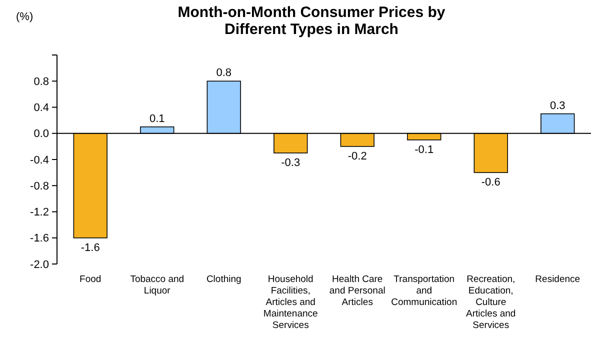 The height and width of the screenshot is (348, 603). What do you see at coordinates (91, 279) in the screenshot?
I see `x-tick-label: Food` at bounding box center [91, 279].